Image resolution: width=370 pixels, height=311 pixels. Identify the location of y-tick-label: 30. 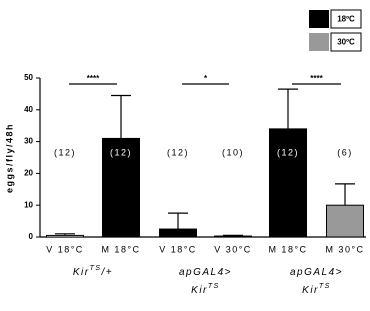
(28, 141).